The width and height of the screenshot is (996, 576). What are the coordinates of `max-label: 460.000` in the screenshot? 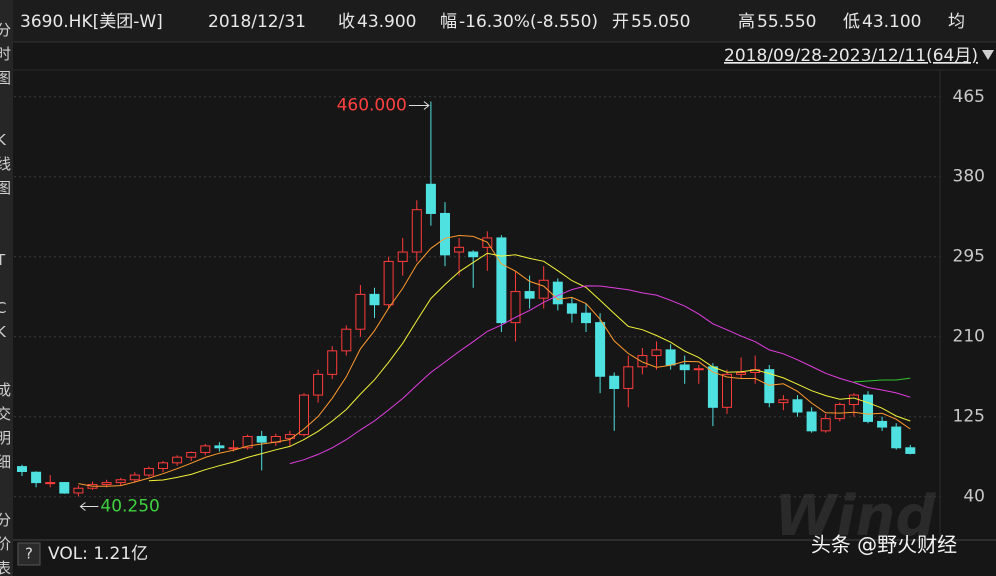 It's located at (372, 105).